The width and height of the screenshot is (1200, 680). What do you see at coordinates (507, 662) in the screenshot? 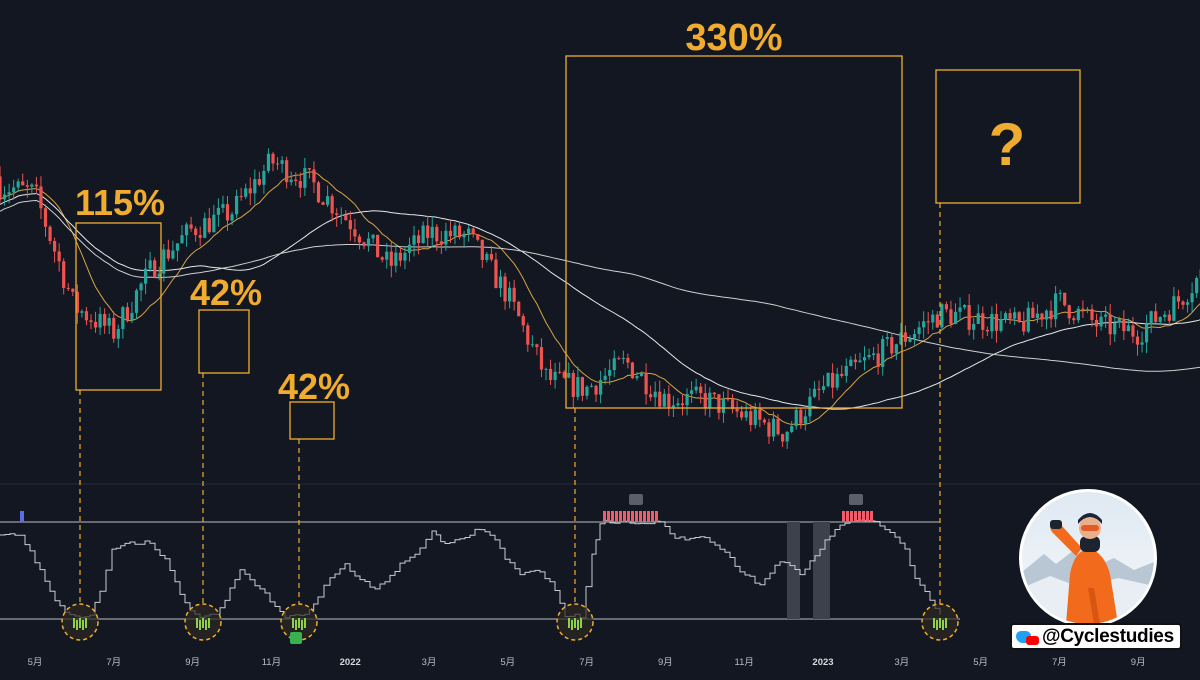
I see `x-tick-label: 5月` at bounding box center [507, 662].